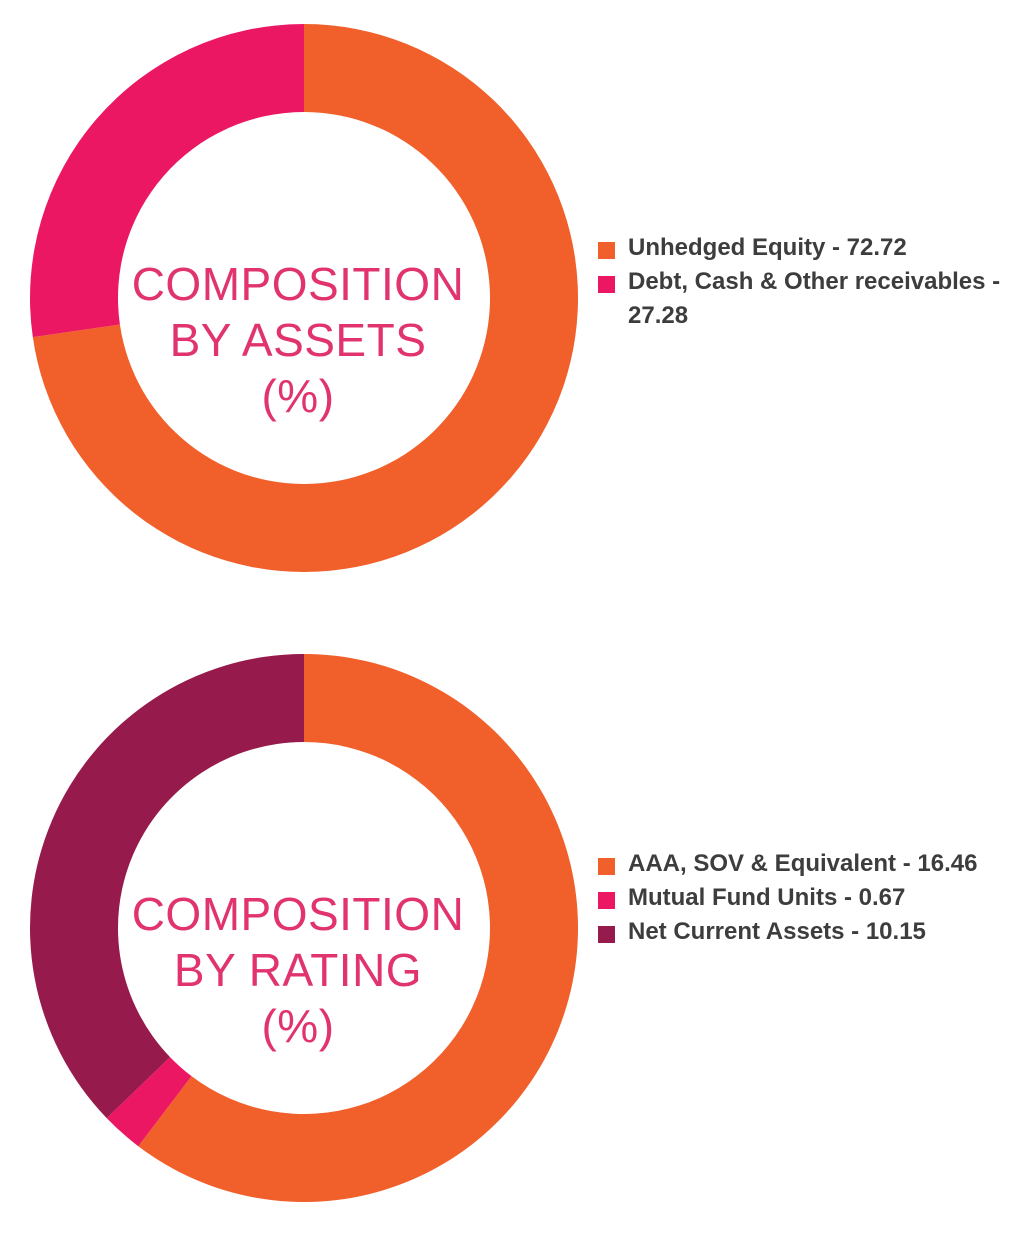 This screenshot has height=1235, width=1036. I want to click on legend-item-debt-cash: Debt, Cash & Other receivables - 27.28, so click(813, 299).